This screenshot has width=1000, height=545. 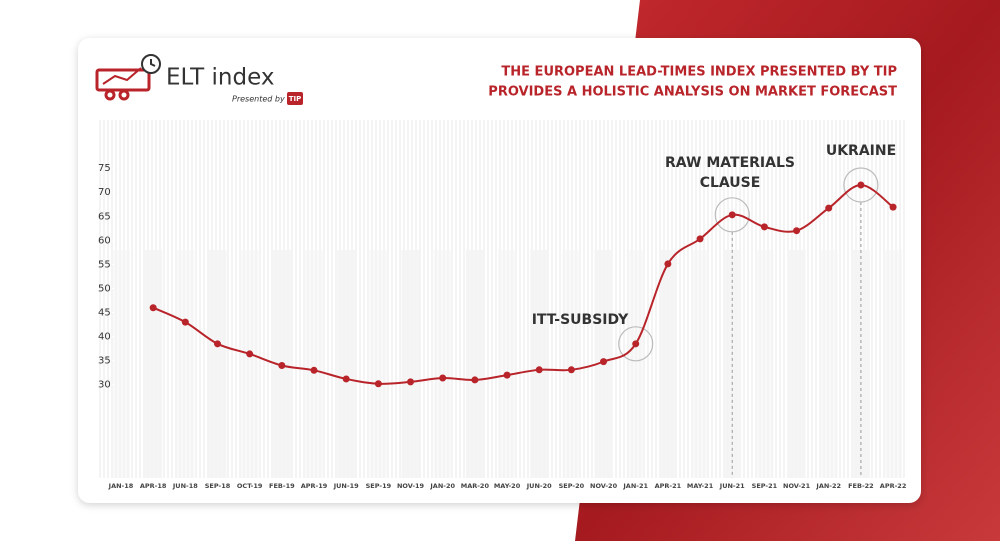 I want to click on x-tick-label: SEP-20, so click(x=572, y=486).